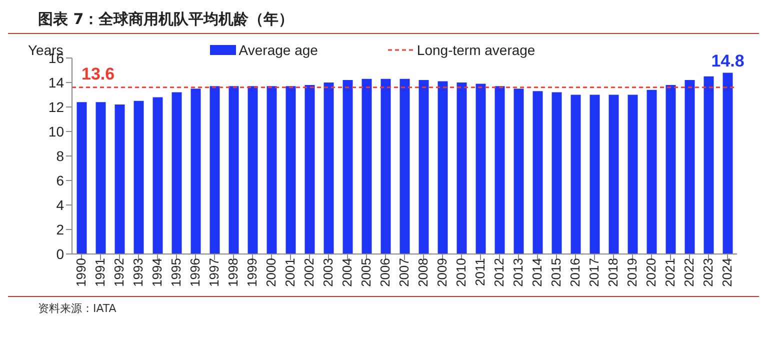 This screenshot has width=767, height=339. I want to click on y-tick-label: 14, so click(56, 82).